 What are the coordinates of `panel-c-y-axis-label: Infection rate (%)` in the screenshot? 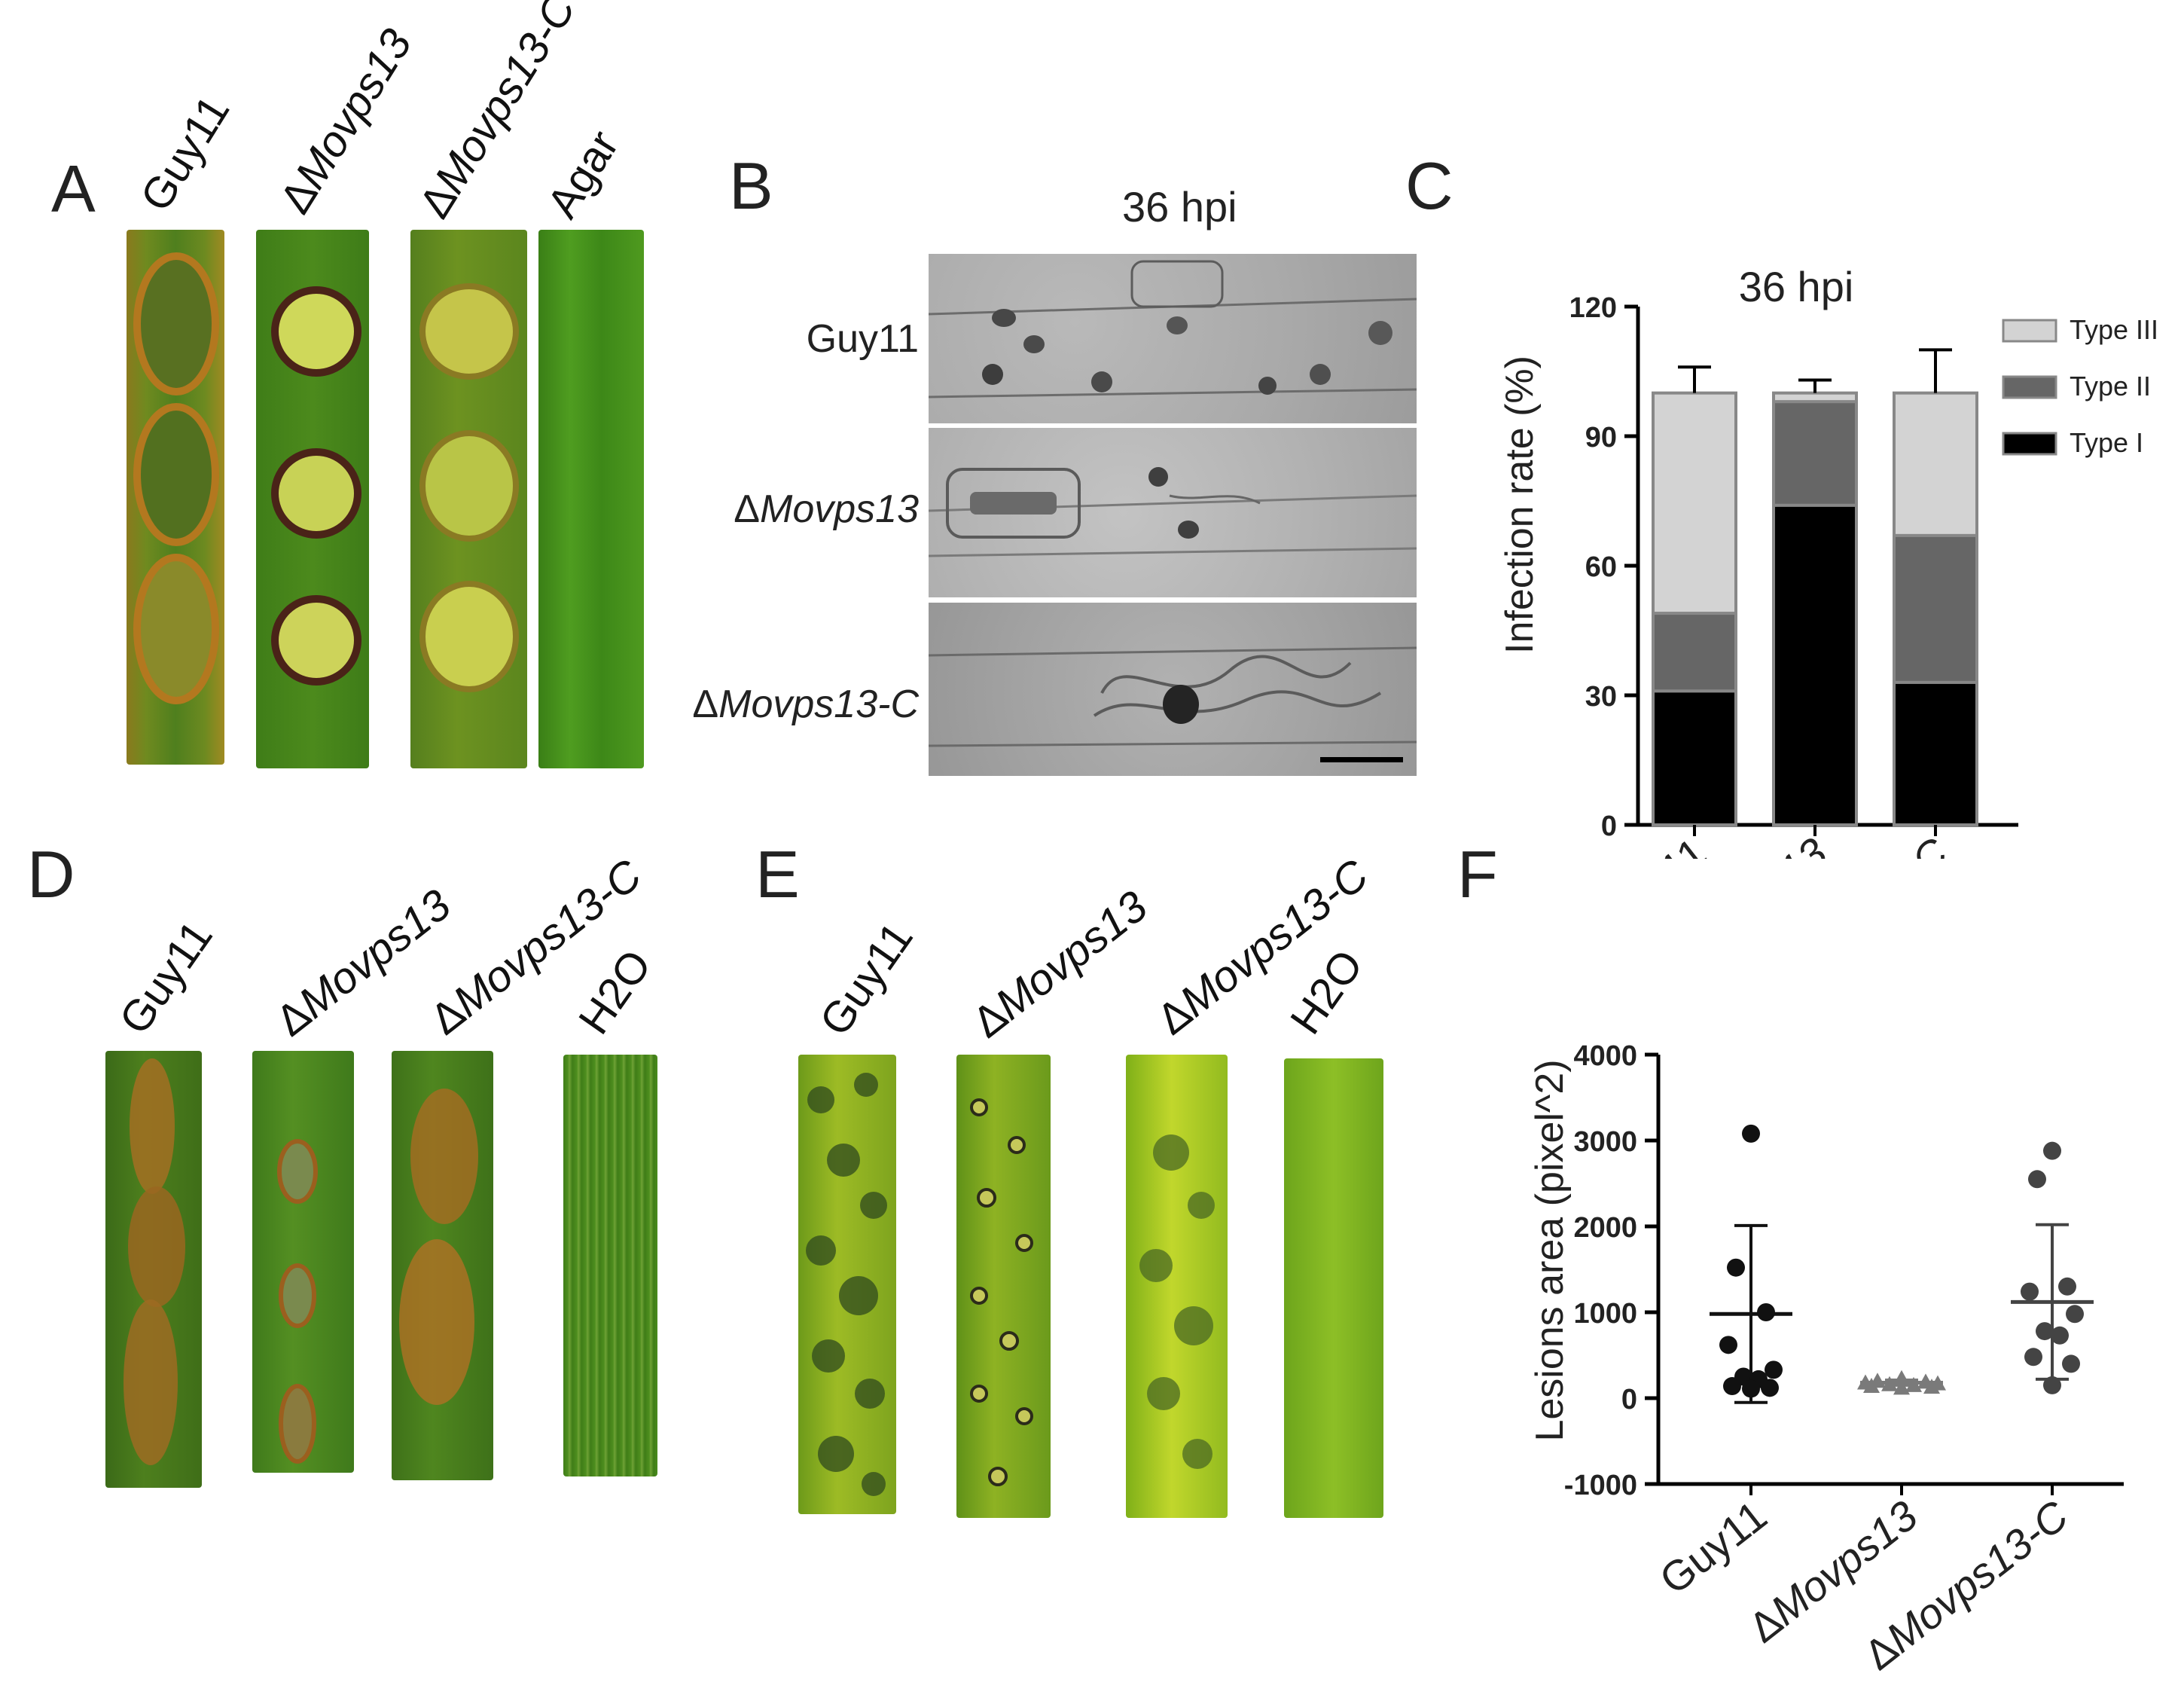 It's located at (1520, 505).